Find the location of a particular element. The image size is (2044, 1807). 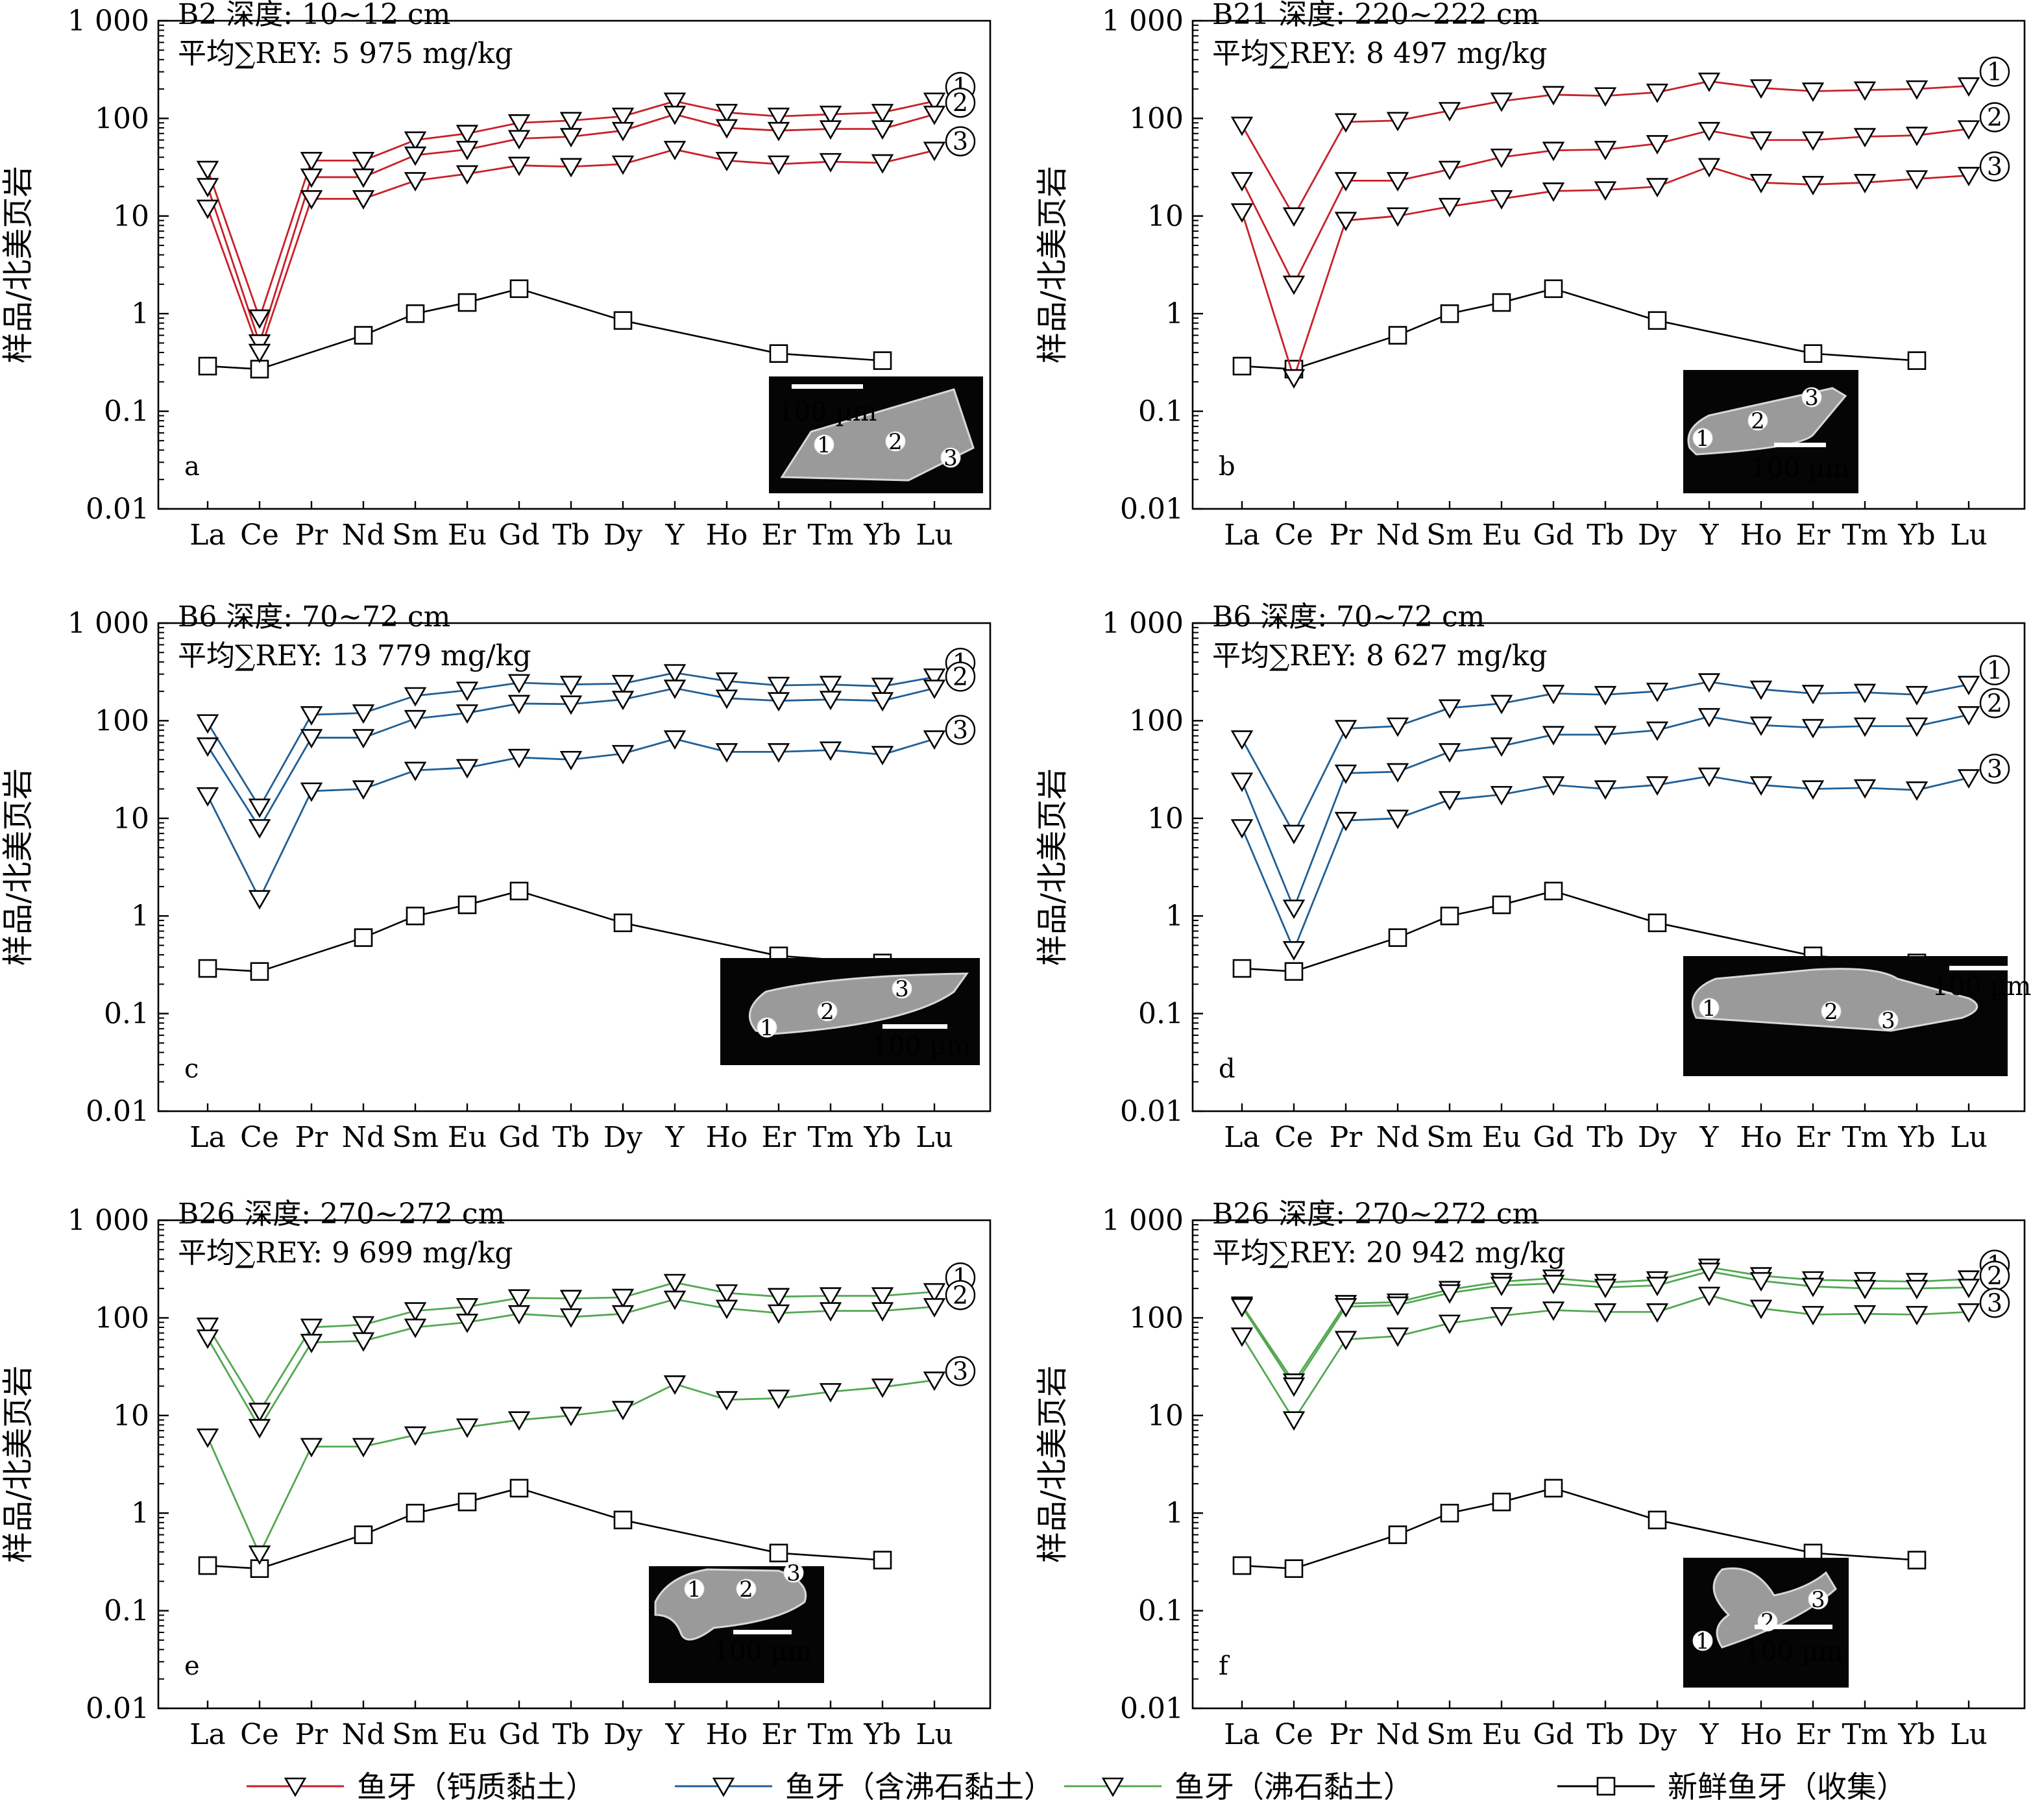

legend-label: 鱼牙（含沸石黏土） is located at coordinates (919, 1786).